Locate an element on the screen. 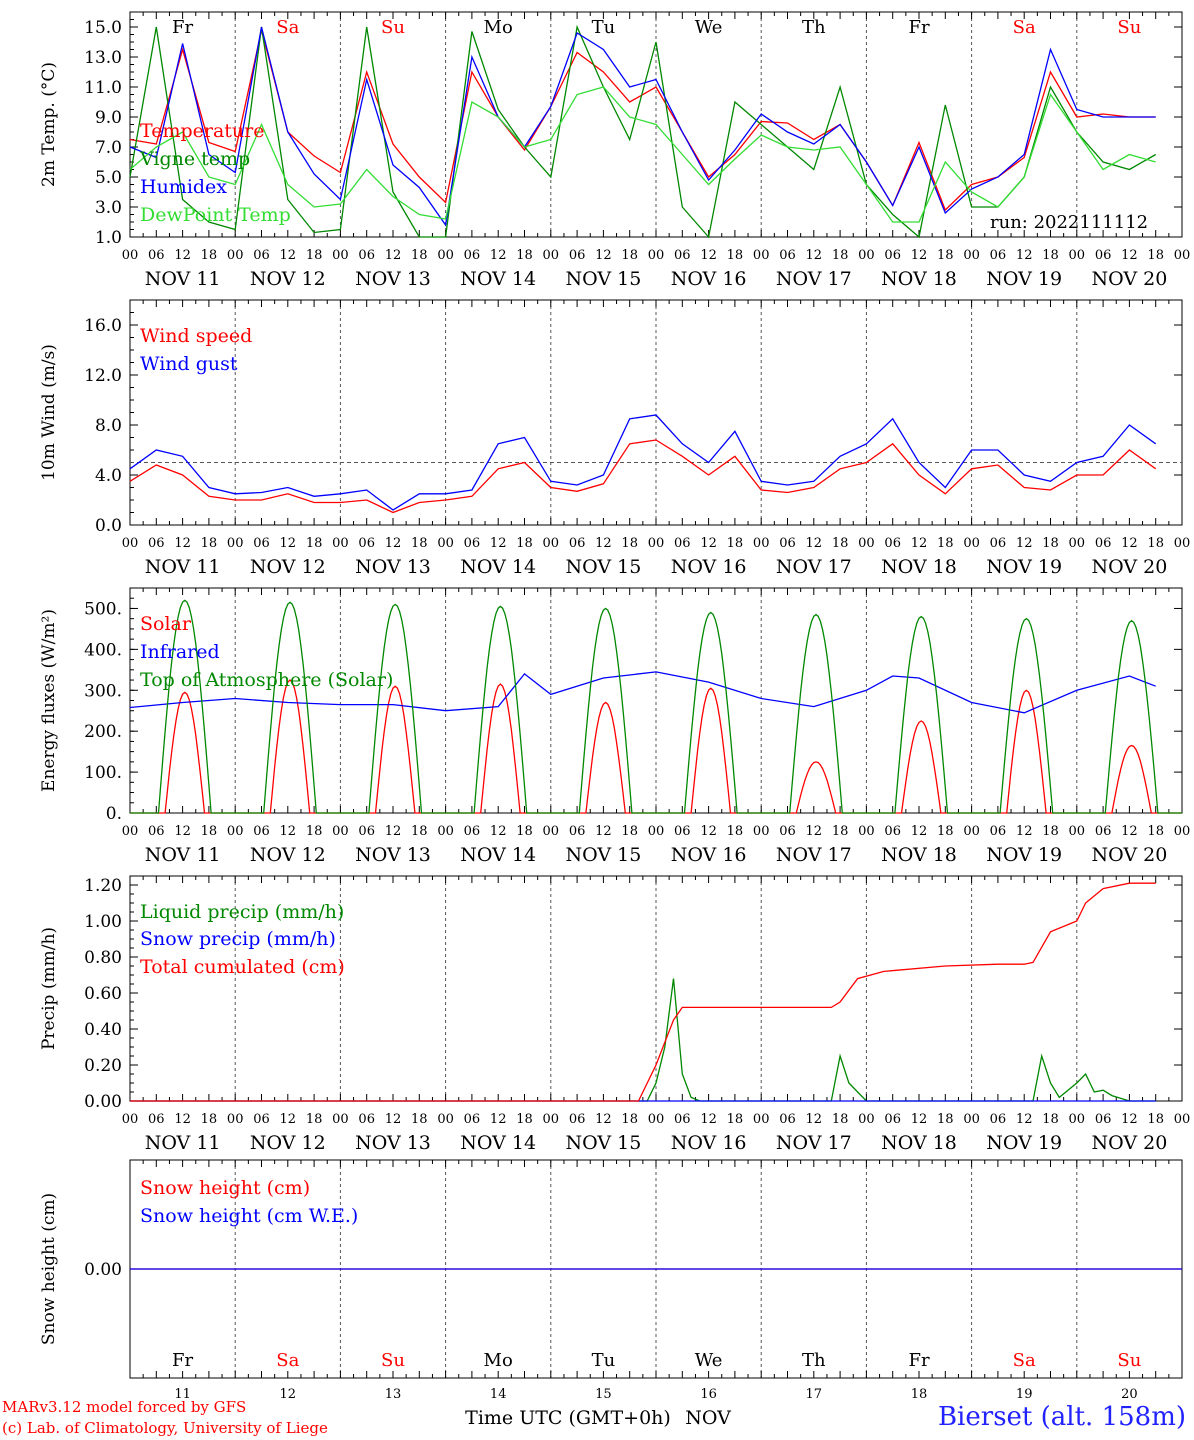 The width and height of the screenshot is (1194, 1440). series-line-temperature is located at coordinates (642, 120).